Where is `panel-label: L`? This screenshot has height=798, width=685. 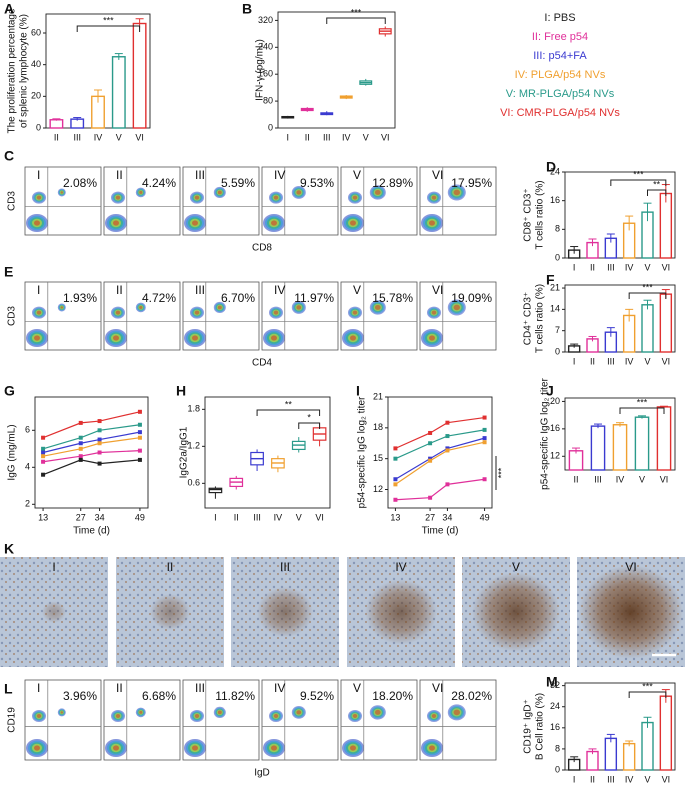
panel-label: L is located at coordinates (8, 689).